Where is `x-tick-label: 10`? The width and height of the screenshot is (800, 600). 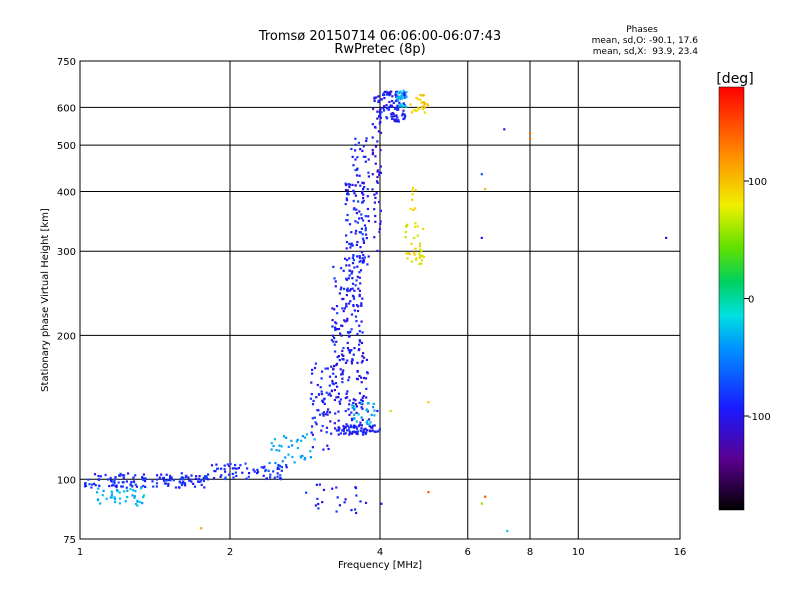 x-tick-label: 10 is located at coordinates (578, 552).